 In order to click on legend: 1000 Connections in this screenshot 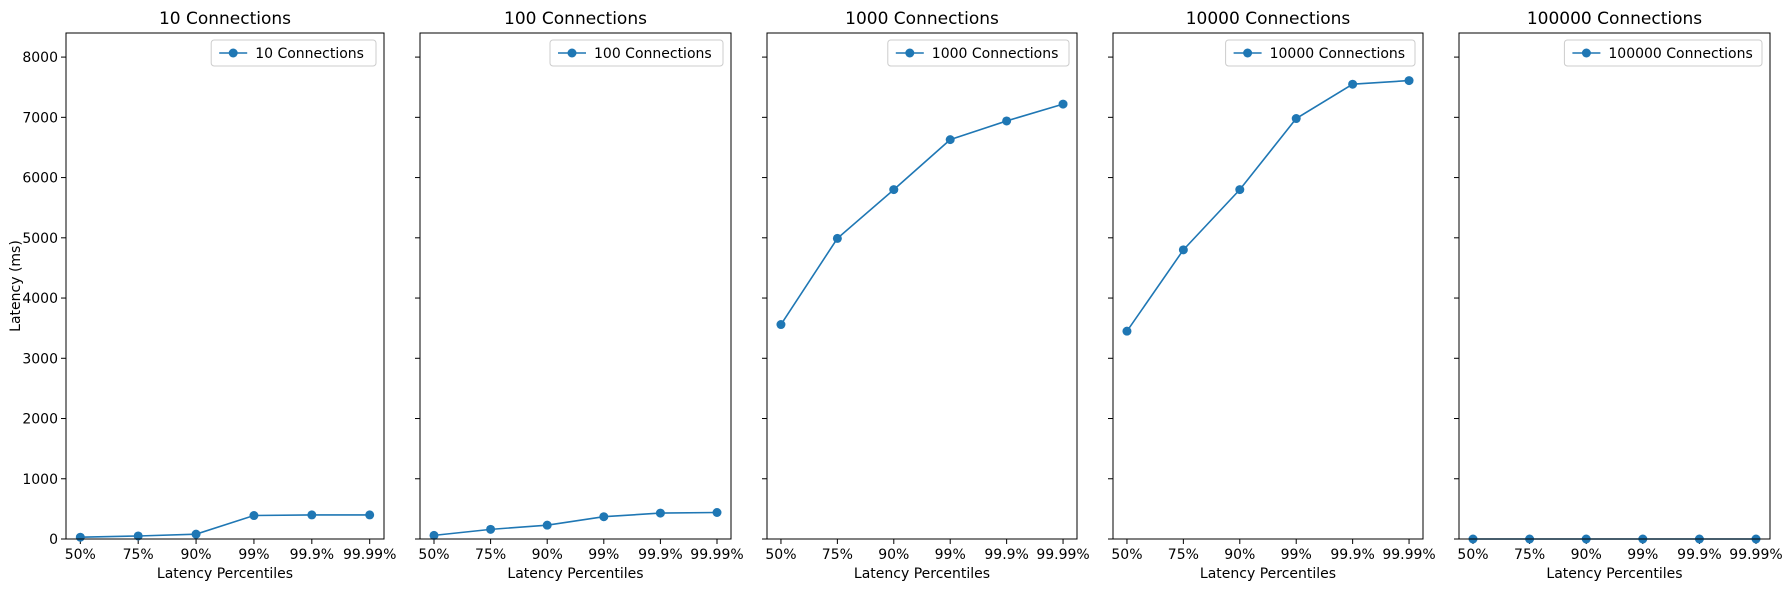, I will do `click(978, 53)`.